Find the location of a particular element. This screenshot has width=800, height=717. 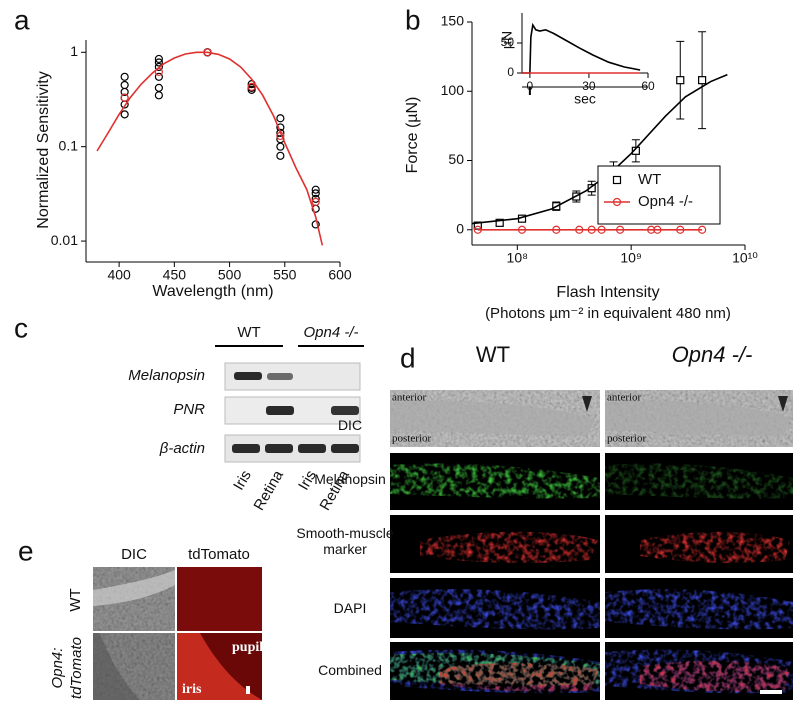

row-label: DIC is located at coordinates (350, 425).